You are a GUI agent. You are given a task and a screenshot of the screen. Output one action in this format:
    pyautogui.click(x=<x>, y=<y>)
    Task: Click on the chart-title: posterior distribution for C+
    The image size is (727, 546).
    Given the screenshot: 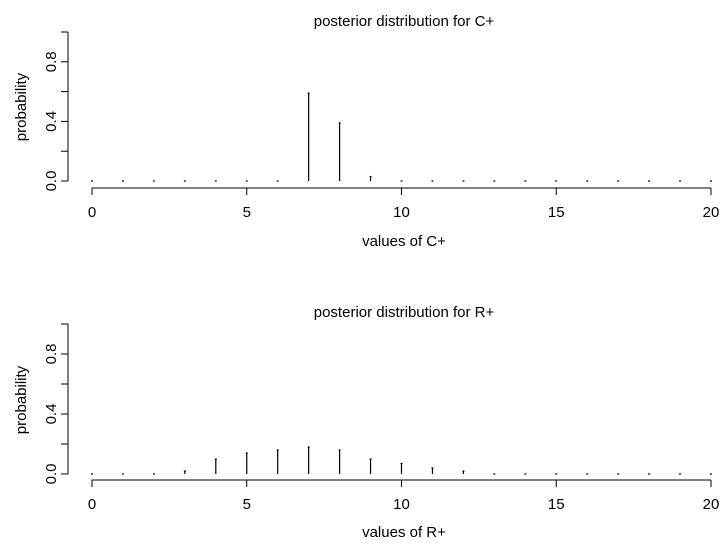 What is the action you would take?
    pyautogui.click(x=404, y=21)
    